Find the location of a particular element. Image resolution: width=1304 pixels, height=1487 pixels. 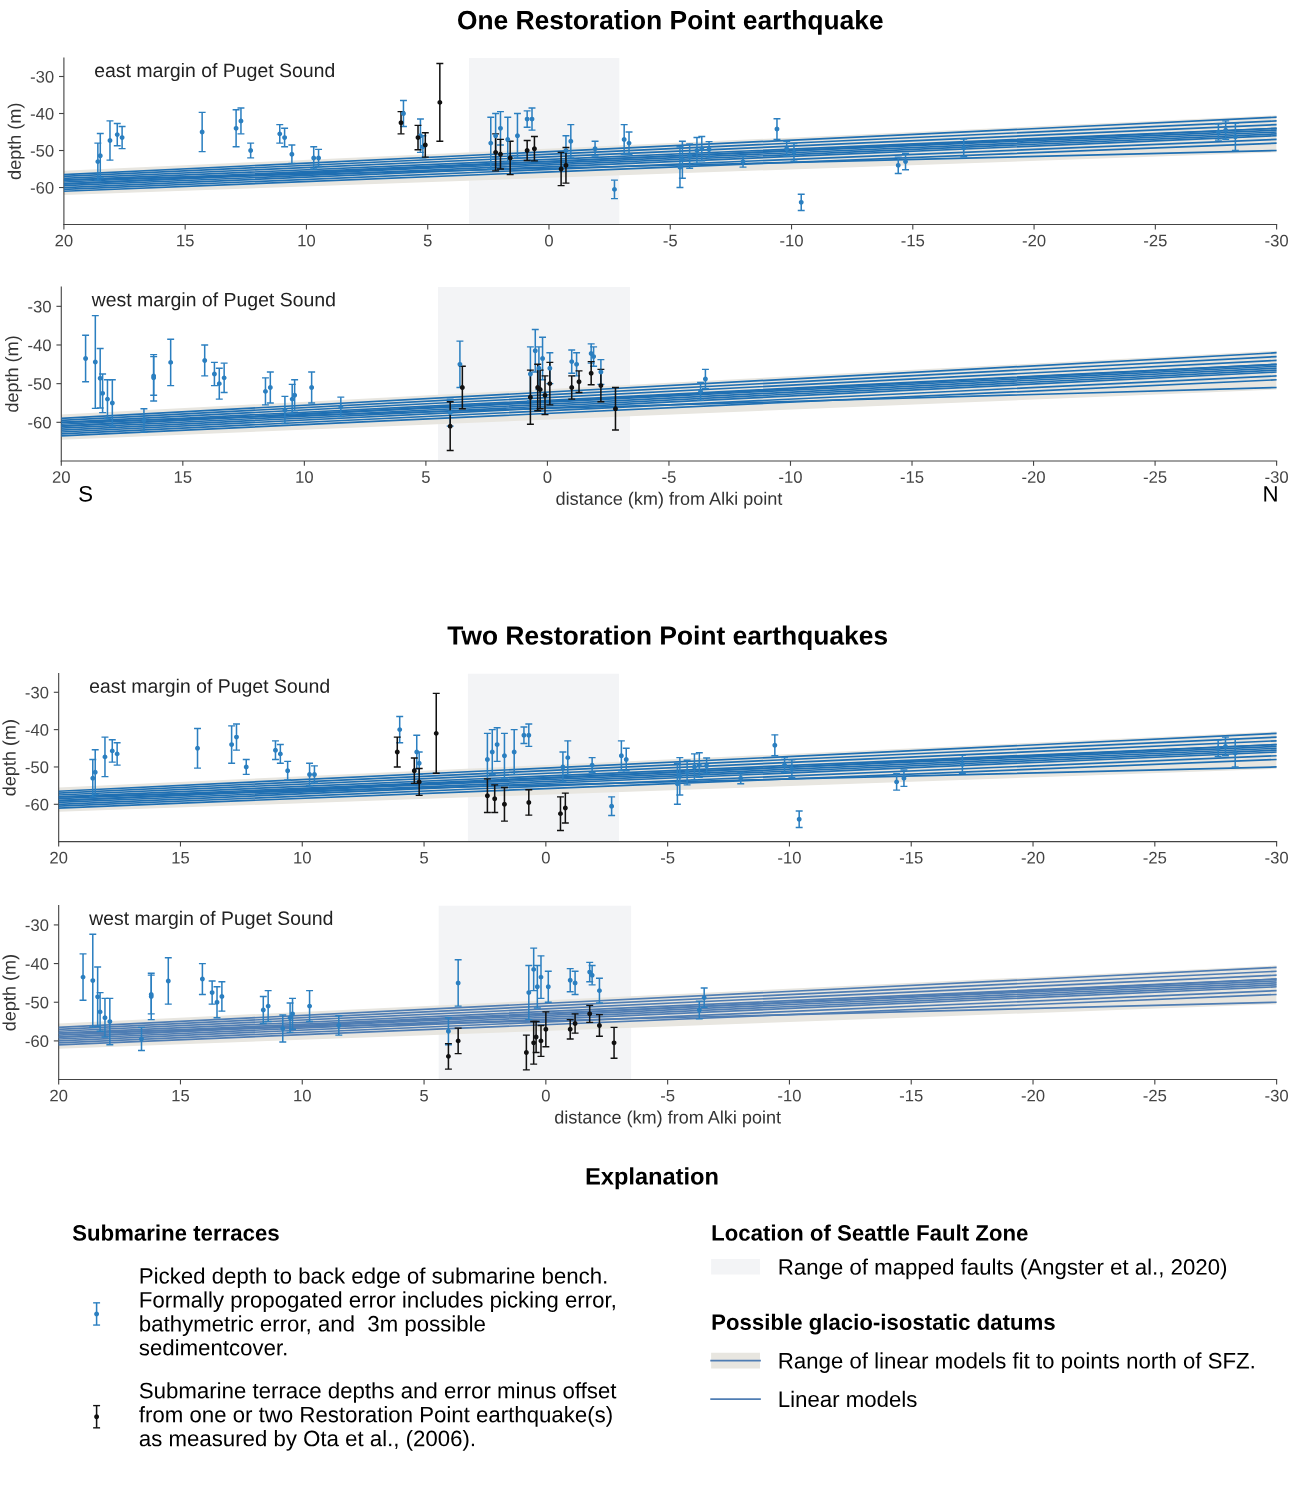

text: Location of Seattle Fault Zone is located at coordinates (870, 1232).